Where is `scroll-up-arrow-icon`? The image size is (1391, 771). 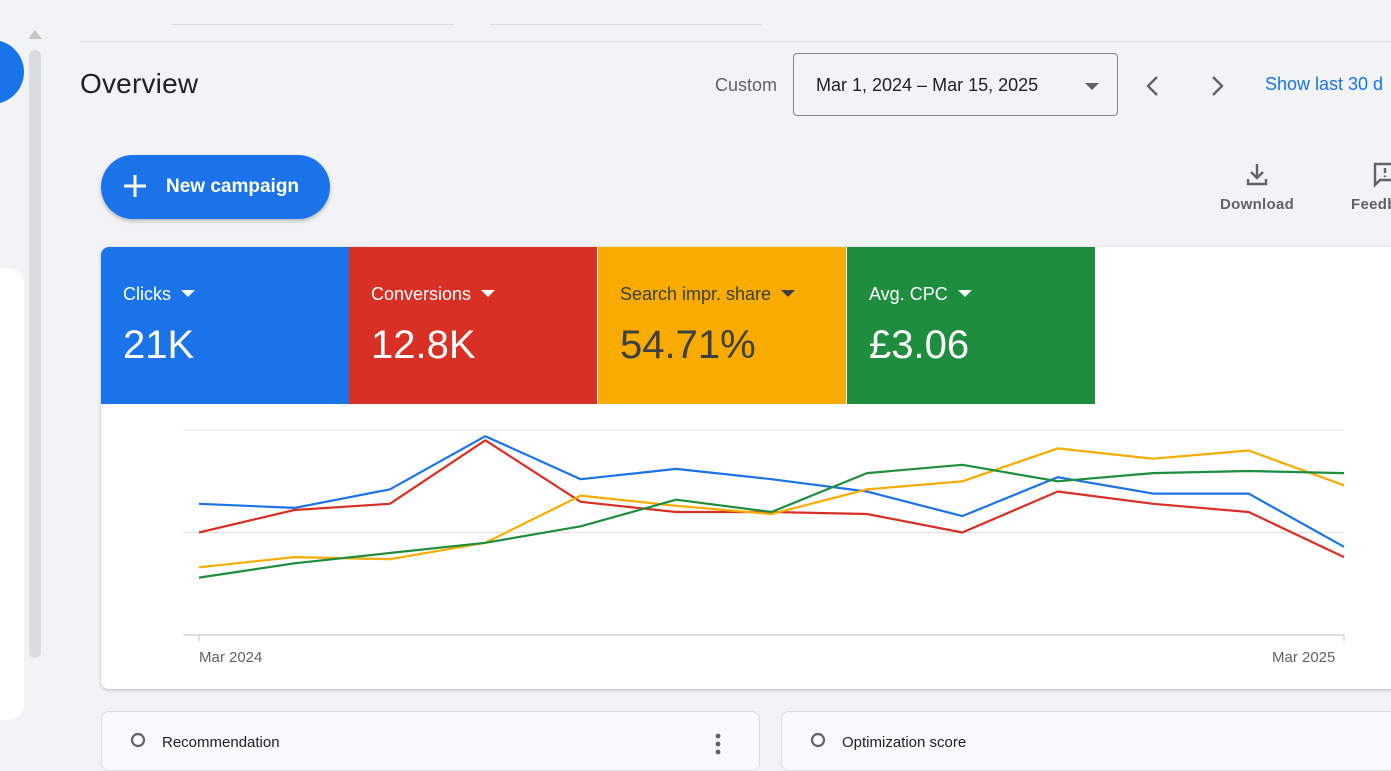
scroll-up-arrow-icon is located at coordinates (35, 34).